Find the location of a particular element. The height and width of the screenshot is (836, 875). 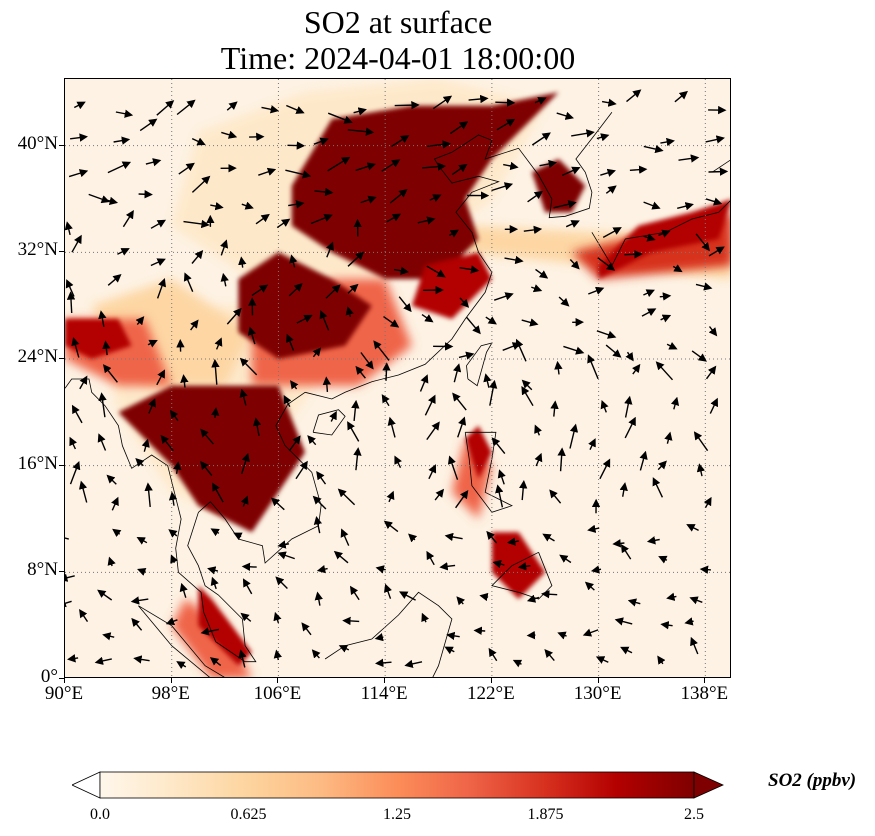

colorbar-extend-high is located at coordinates (708, 785).